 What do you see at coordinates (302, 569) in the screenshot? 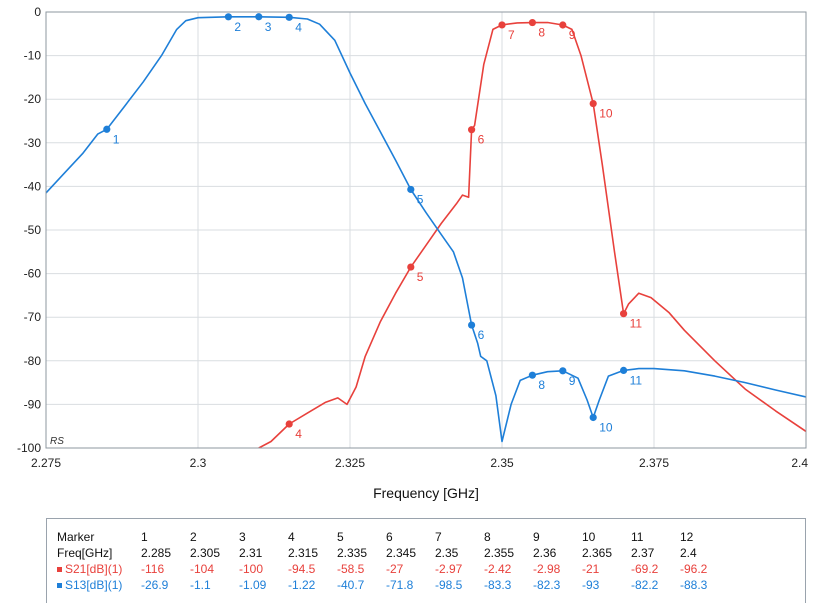
I see `s21-value-cell: -94.5` at bounding box center [302, 569].